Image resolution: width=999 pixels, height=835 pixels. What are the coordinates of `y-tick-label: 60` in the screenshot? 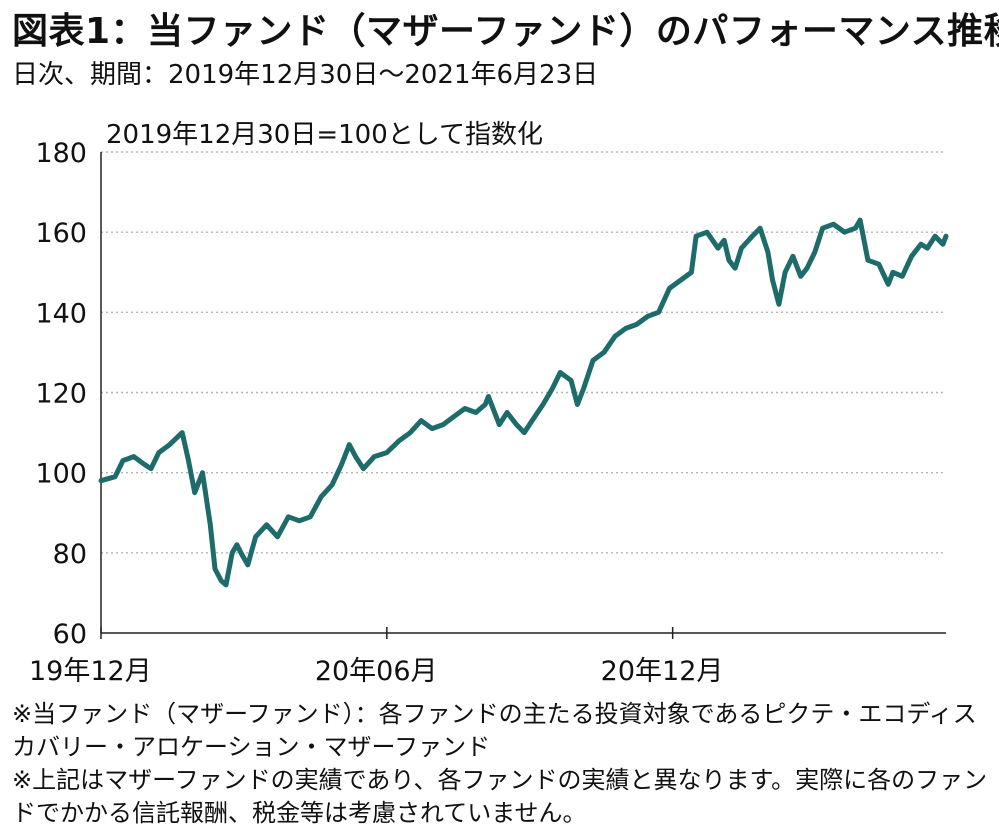 It's located at (70, 634).